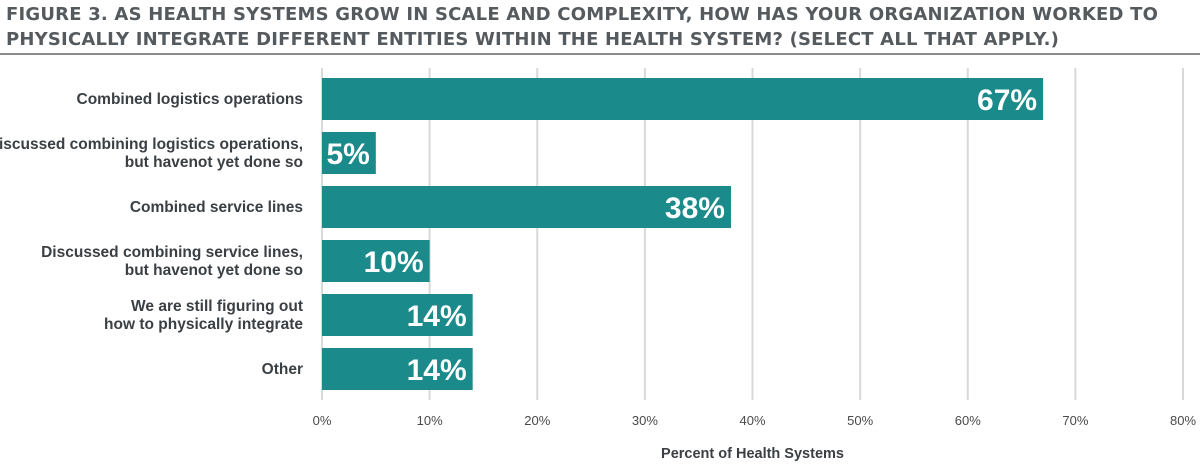 The height and width of the screenshot is (474, 1200). I want to click on bar-value-label: 5%, so click(347, 154).